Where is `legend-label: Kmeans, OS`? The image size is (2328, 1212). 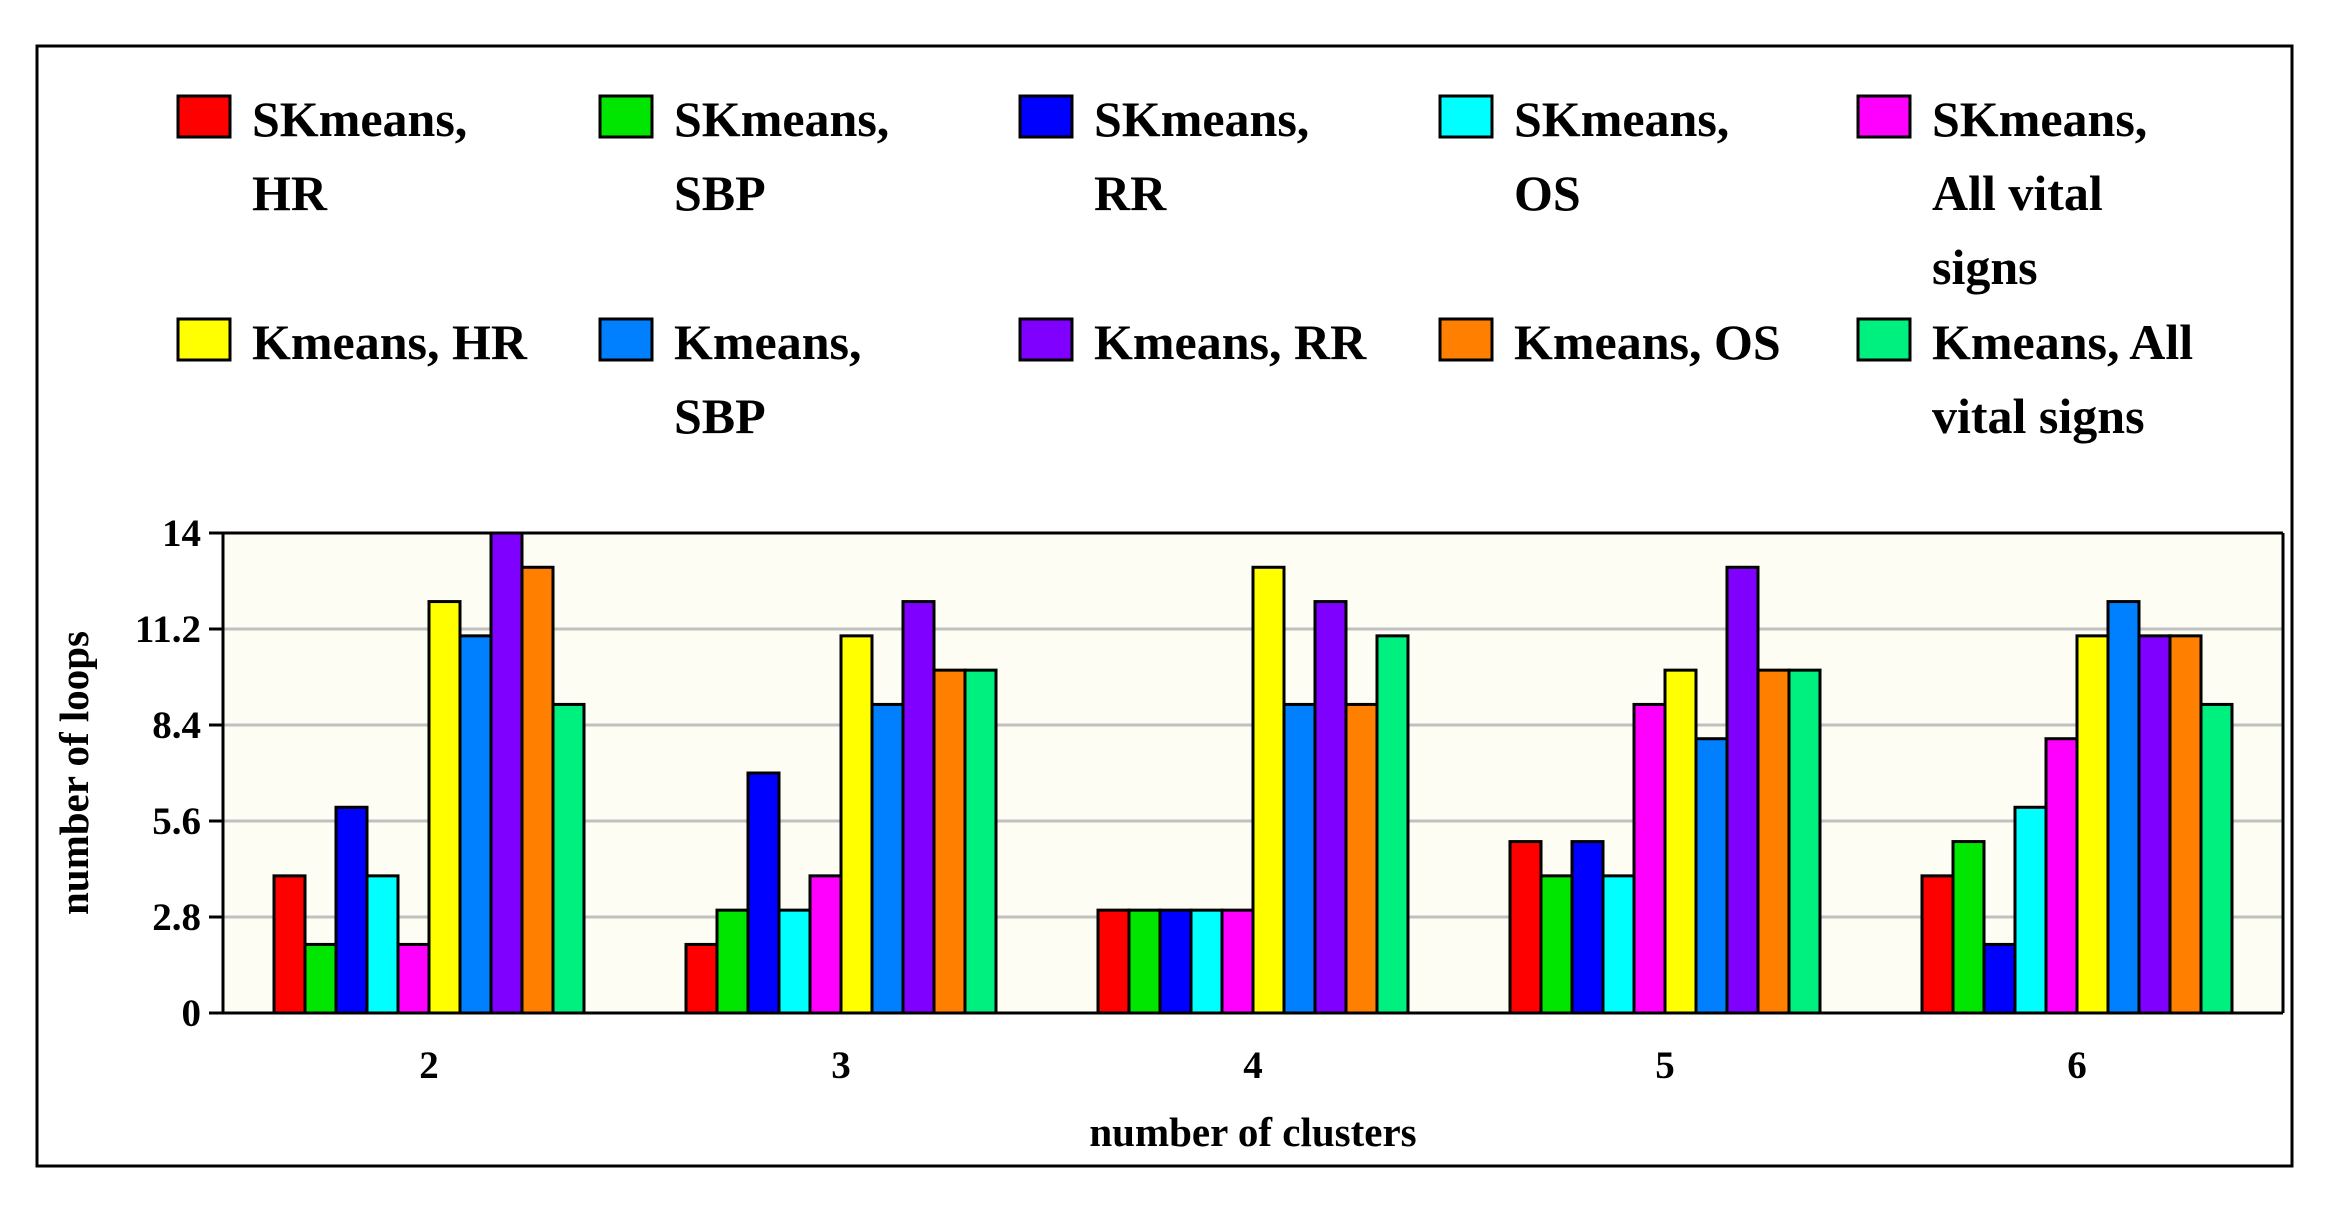
legend-label: Kmeans, OS is located at coordinates (1647, 342).